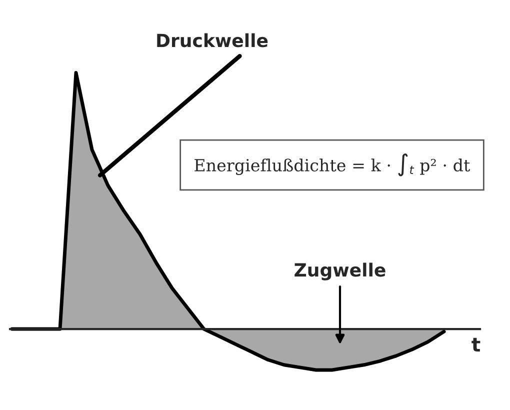 The width and height of the screenshot is (510, 410). I want to click on annotation: Zugwelle, so click(340, 271).